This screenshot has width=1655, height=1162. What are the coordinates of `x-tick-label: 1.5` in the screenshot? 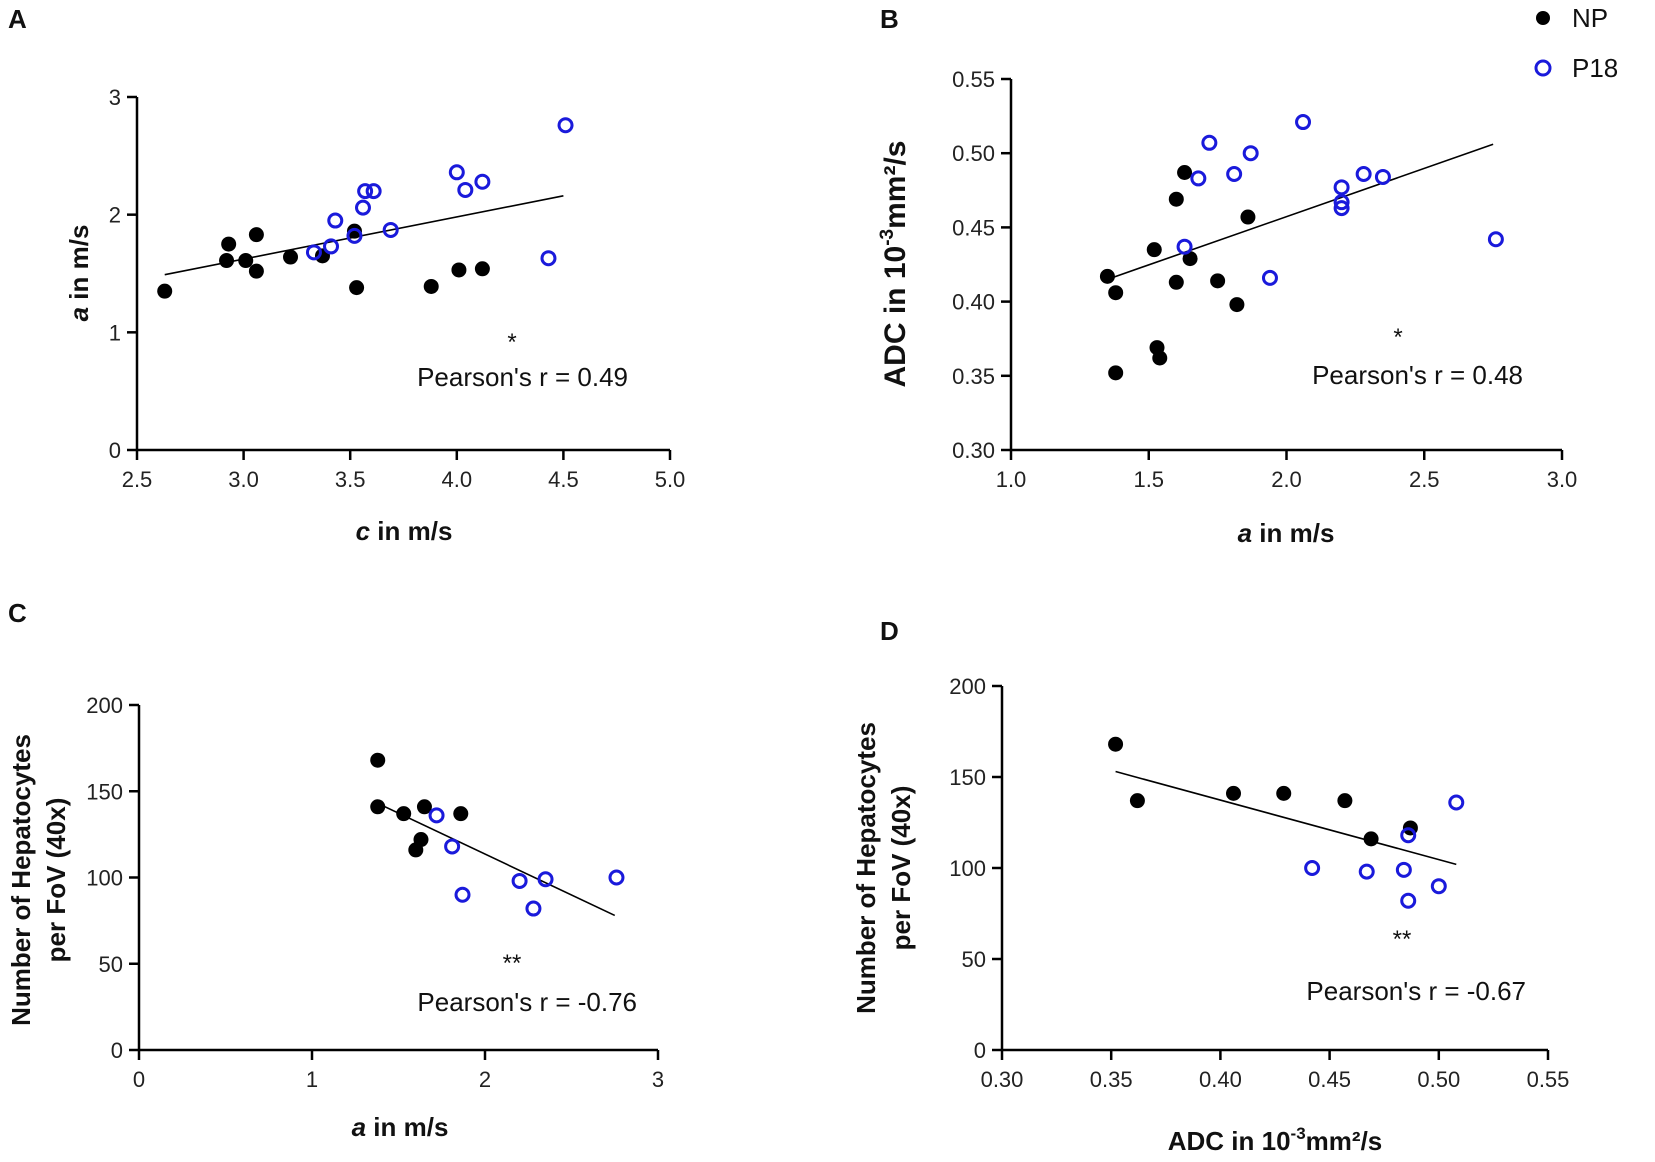 It's located at (1148, 479).